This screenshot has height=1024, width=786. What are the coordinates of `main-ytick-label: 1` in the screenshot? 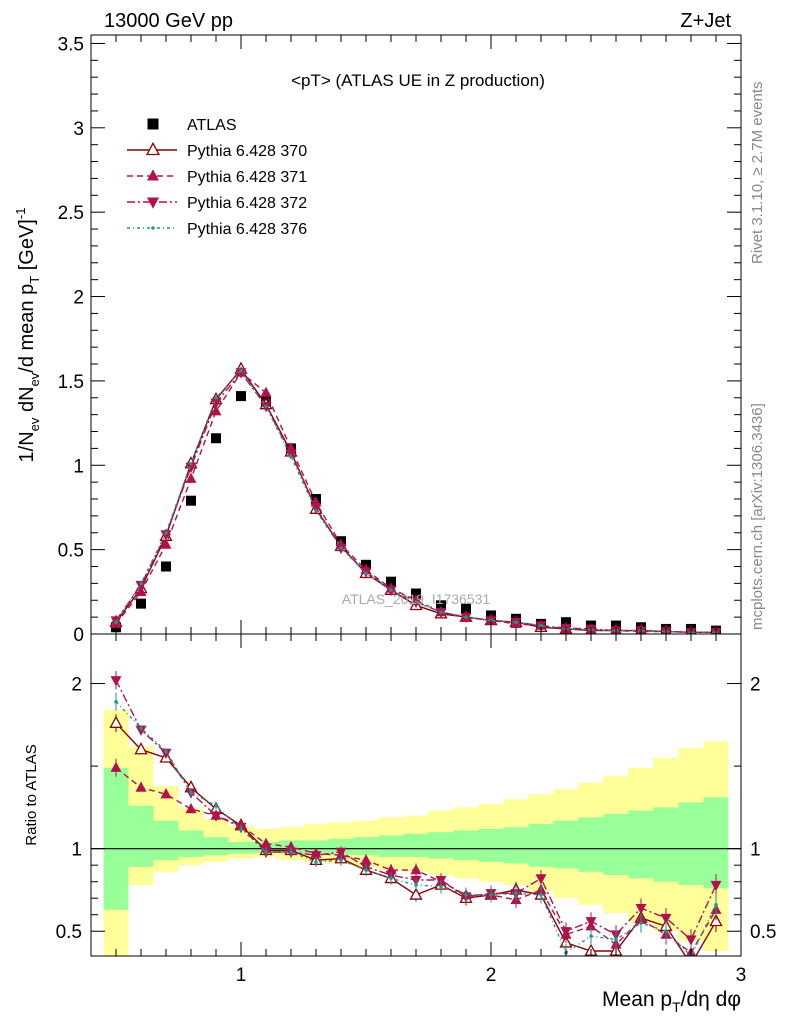 It's located at (78, 466).